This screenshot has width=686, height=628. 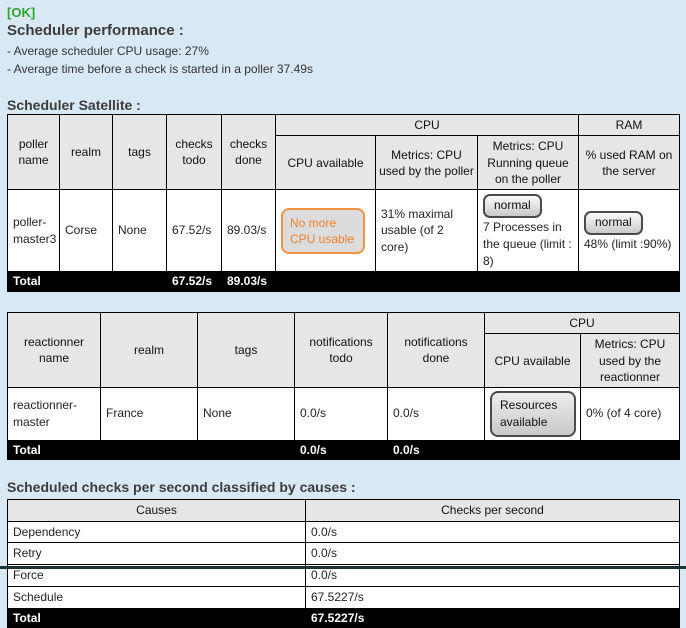 What do you see at coordinates (87, 282) in the screenshot?
I see `total-label: Total` at bounding box center [87, 282].